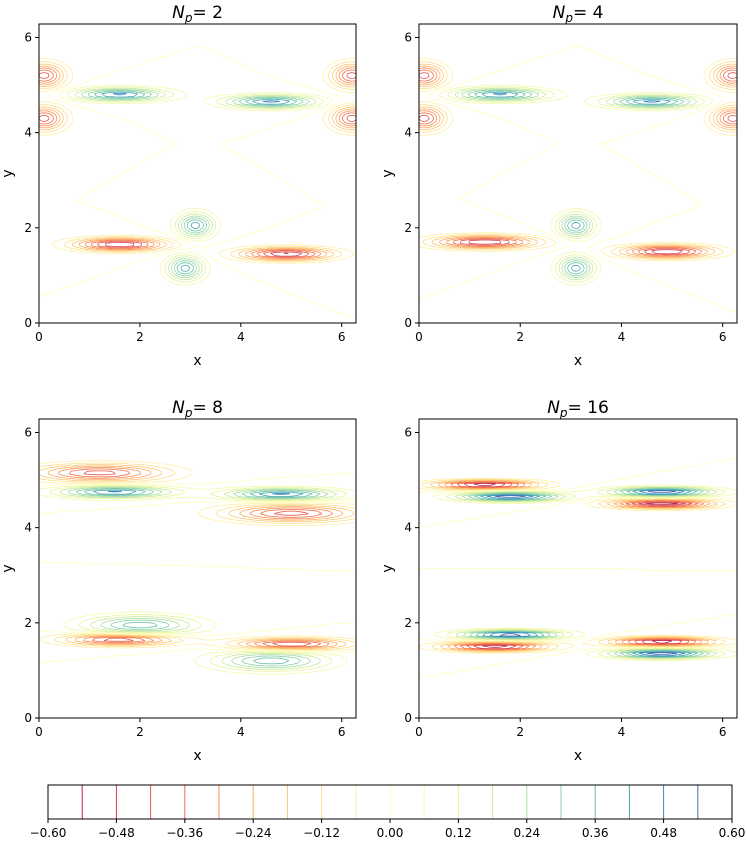 This screenshot has height=841, width=747. What do you see at coordinates (207, 13) in the screenshot?
I see `title-value: = 2` at bounding box center [207, 13].